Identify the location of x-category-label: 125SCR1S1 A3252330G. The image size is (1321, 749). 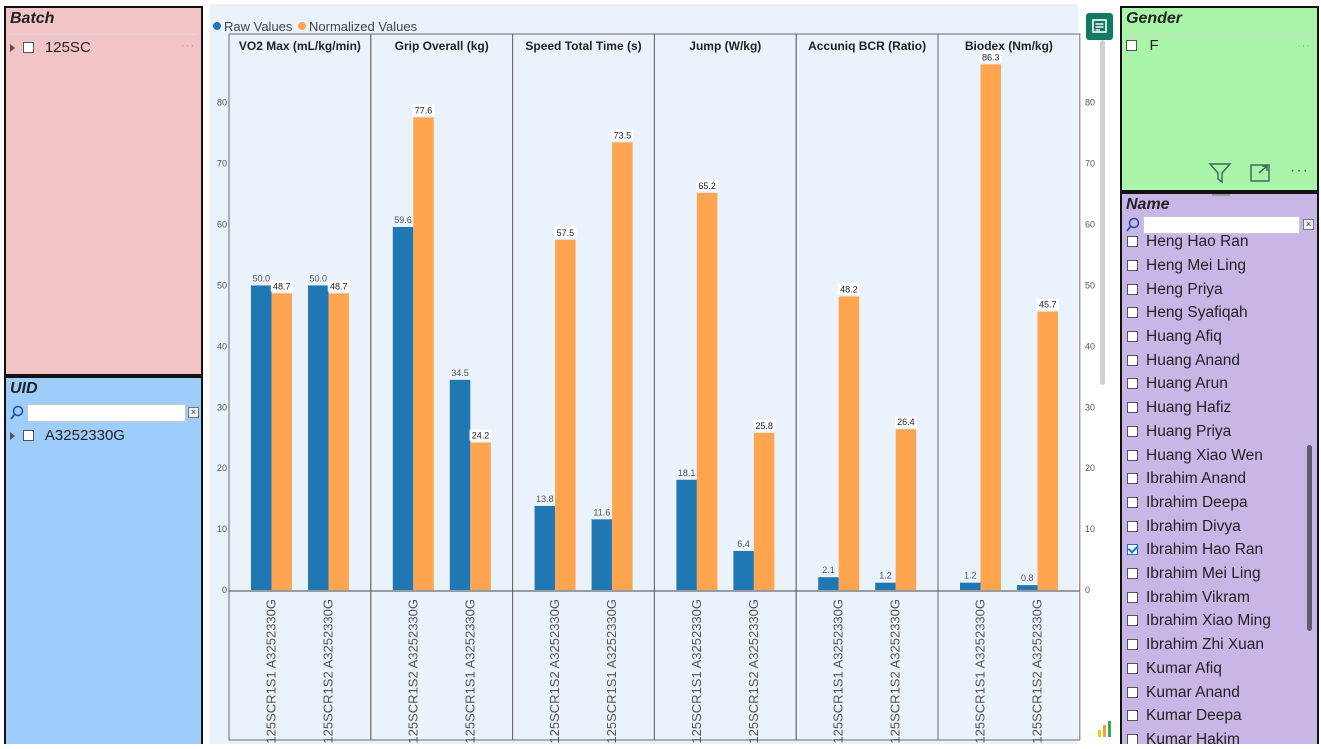
(838, 671).